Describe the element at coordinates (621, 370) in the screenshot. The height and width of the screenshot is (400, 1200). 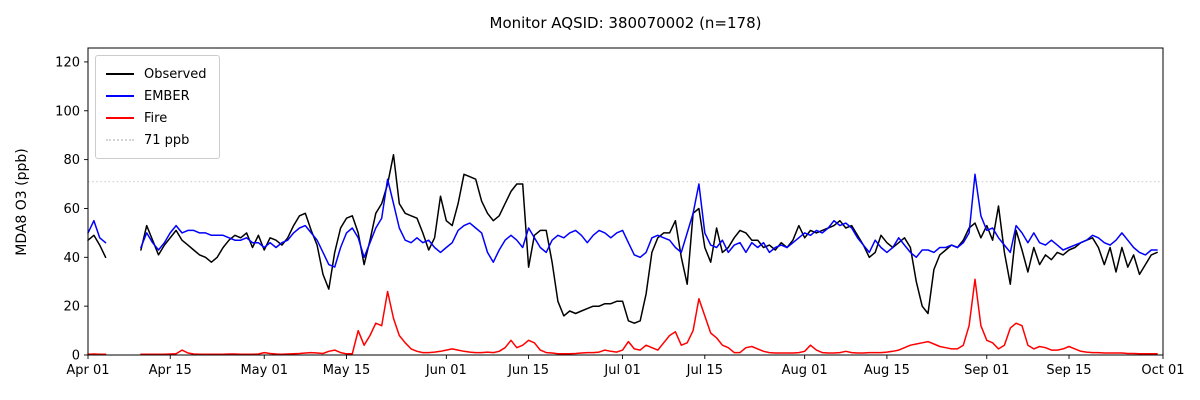
I see `x-tick-label: Jul 01` at that location.